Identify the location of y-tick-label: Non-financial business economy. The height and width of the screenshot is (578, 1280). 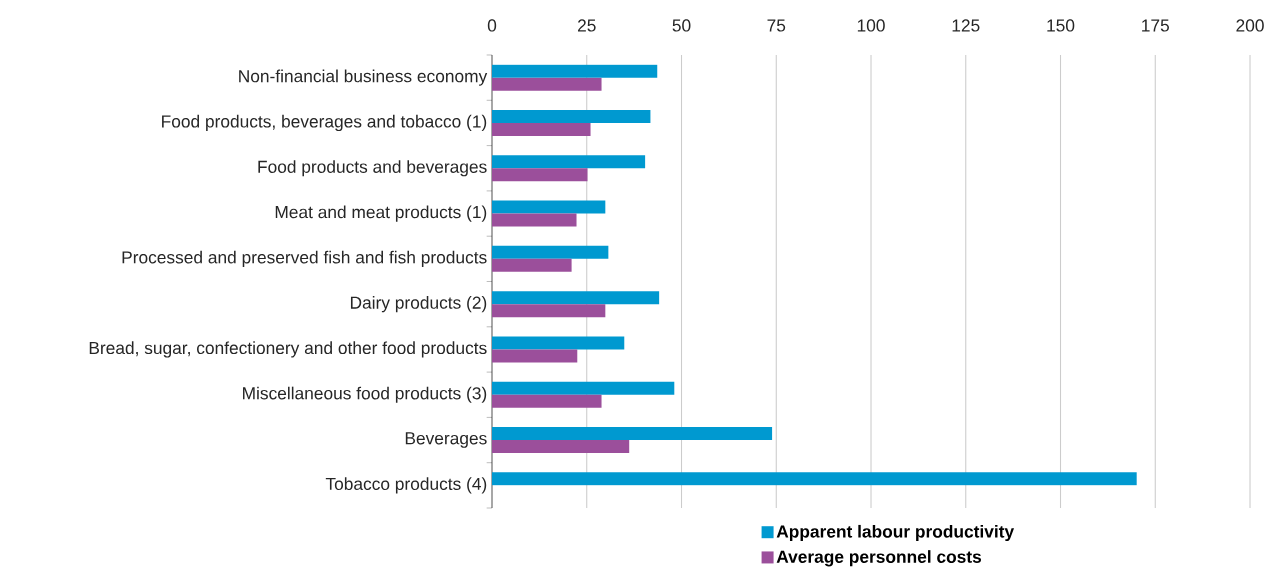
(363, 77).